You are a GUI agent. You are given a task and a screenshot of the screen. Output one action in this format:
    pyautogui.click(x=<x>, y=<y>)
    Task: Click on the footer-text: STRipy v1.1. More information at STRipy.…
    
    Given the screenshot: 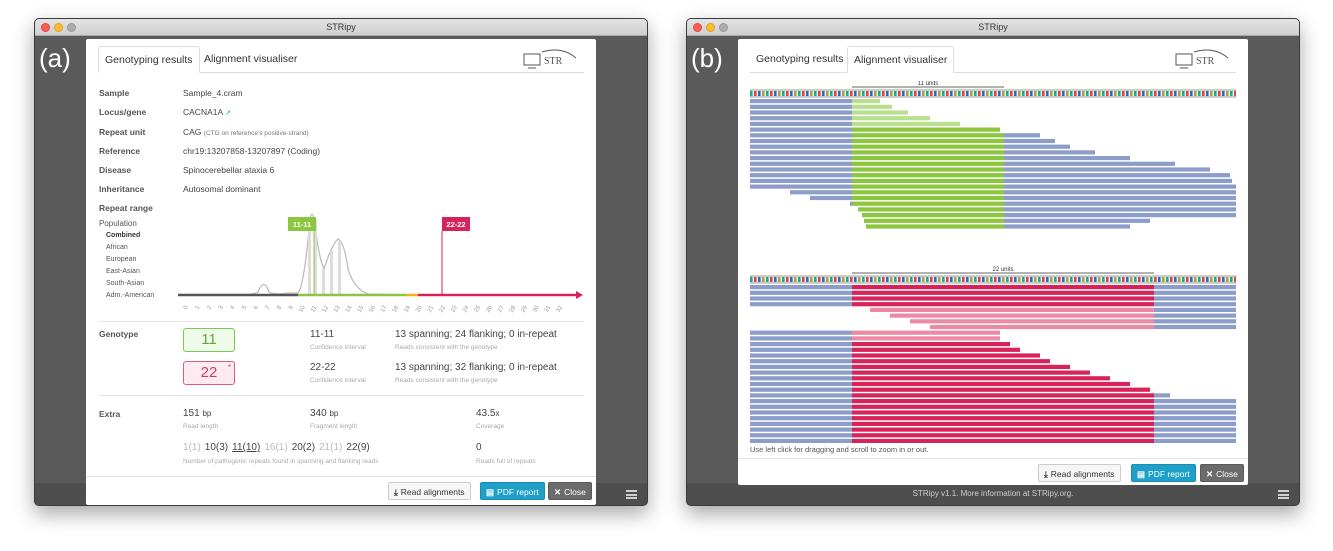 What is the action you would take?
    pyautogui.click(x=993, y=493)
    